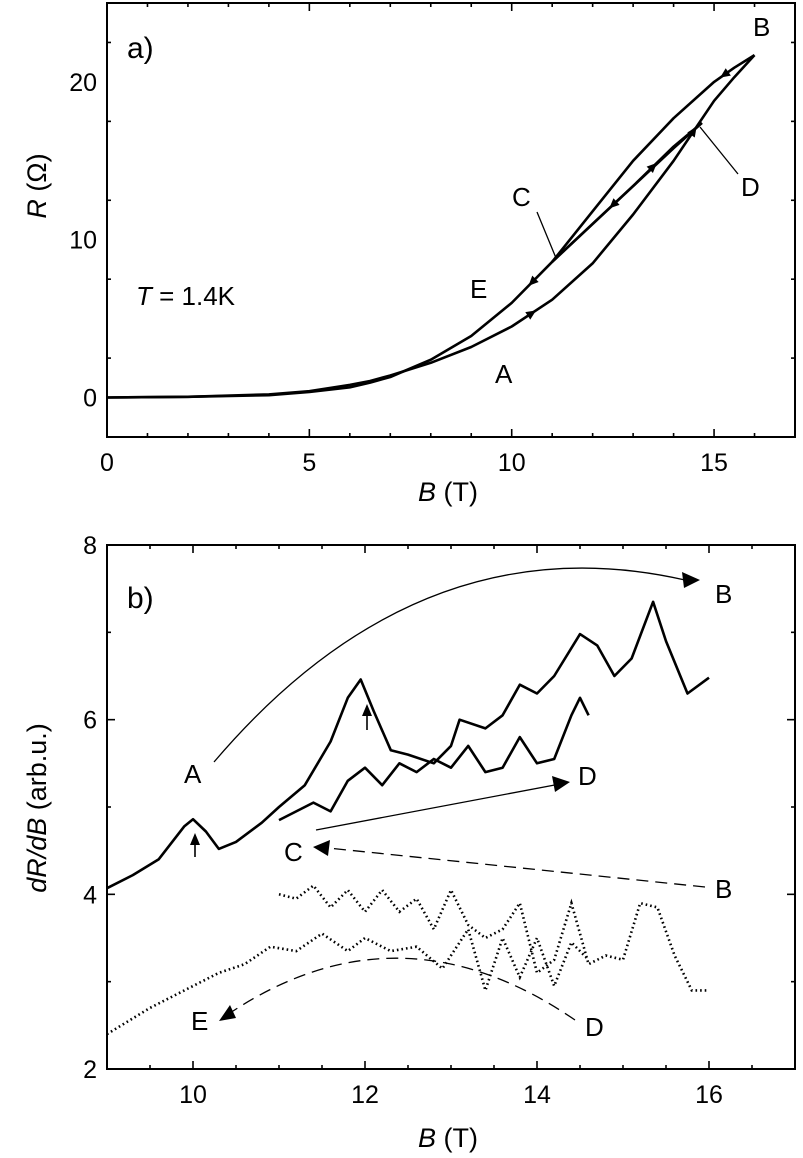  Describe the element at coordinates (587, 776) in the screenshot. I see `annotation-b-label-D-top: D` at that location.